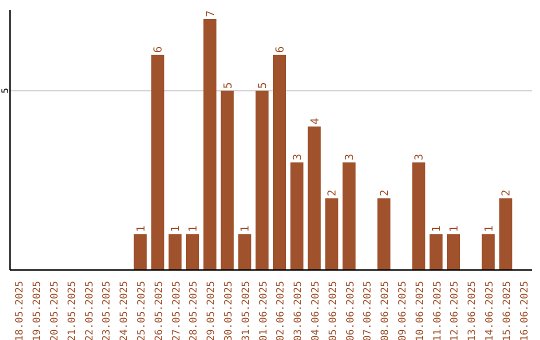 This screenshot has width=540, height=340. What do you see at coordinates (507, 310) in the screenshot?
I see `x-tick-label: 15.06.2025` at bounding box center [507, 310].